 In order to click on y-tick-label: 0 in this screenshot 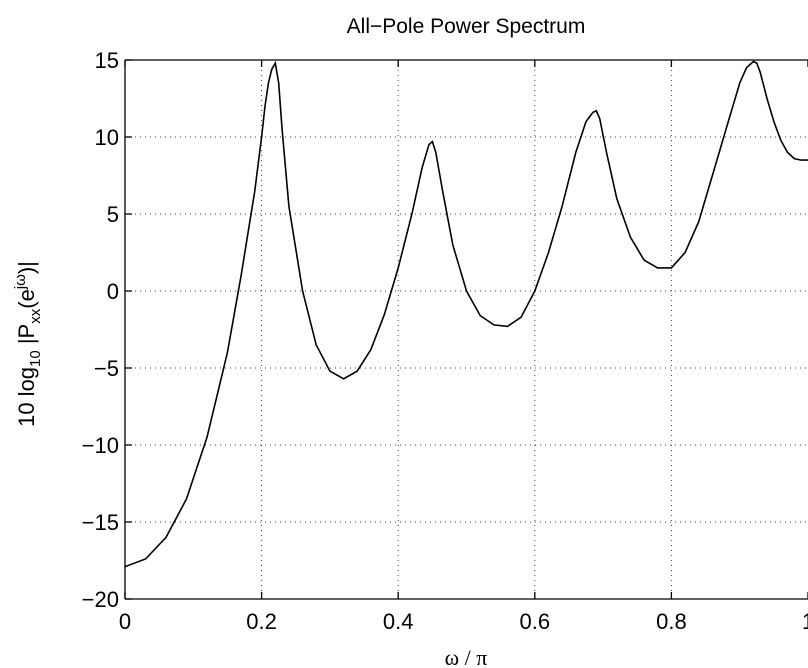, I will do `click(113, 291)`.